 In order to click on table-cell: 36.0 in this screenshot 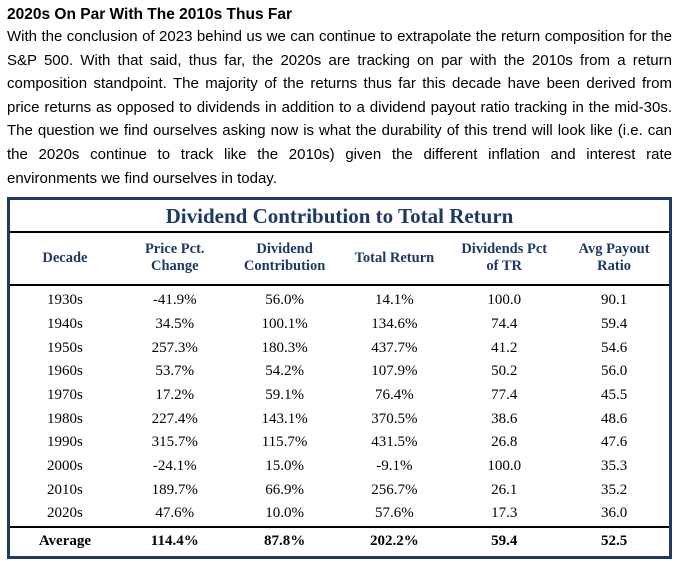, I will do `click(614, 513)`.